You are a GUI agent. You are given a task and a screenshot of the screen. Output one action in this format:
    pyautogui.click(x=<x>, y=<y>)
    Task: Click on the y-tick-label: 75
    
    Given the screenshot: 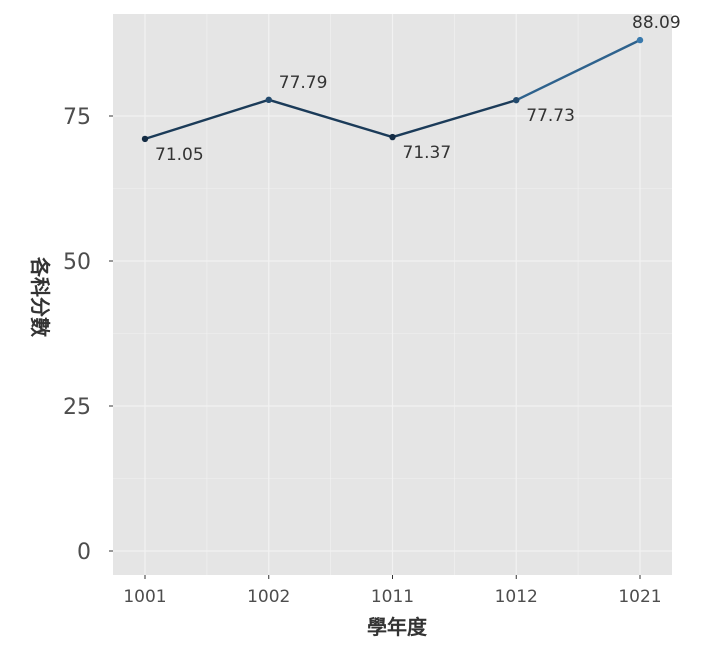 What is the action you would take?
    pyautogui.click(x=77, y=117)
    